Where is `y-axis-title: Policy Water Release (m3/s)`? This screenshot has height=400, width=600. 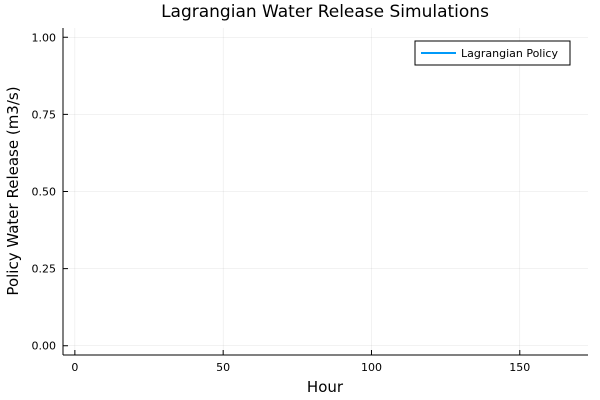
y-axis-title: Policy Water Release (m3/s) is located at coordinates (13, 190).